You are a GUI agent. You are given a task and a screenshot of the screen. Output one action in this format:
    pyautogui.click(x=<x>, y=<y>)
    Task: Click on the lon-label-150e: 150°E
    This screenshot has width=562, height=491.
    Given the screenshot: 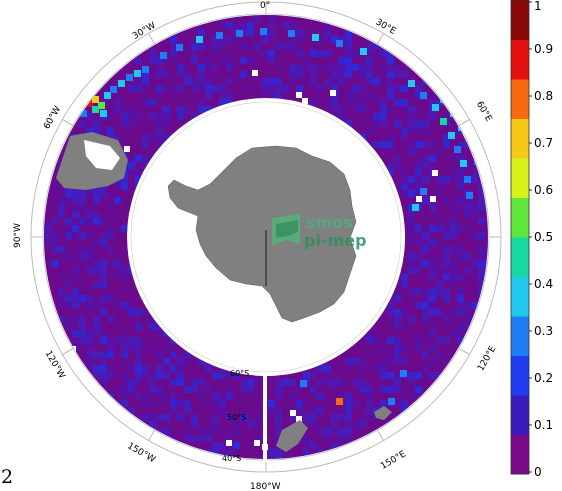 What is the action you would take?
    pyautogui.click(x=393, y=460)
    